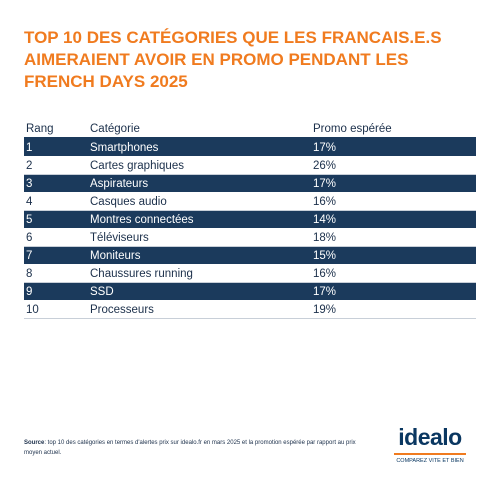  I want to click on tagline: COMPAREZ VITE ET BIEN, so click(430, 461).